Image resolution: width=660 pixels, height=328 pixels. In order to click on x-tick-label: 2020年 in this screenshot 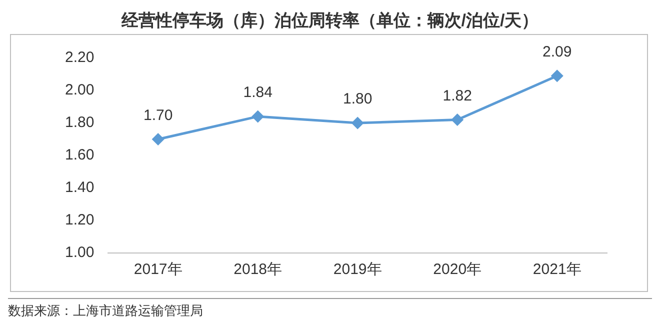, I will do `click(457, 269)`.